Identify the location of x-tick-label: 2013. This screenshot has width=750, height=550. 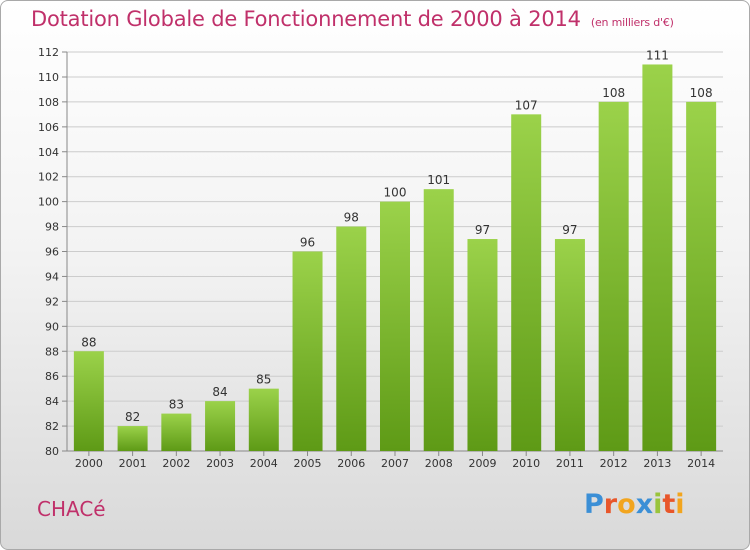
(657, 463).